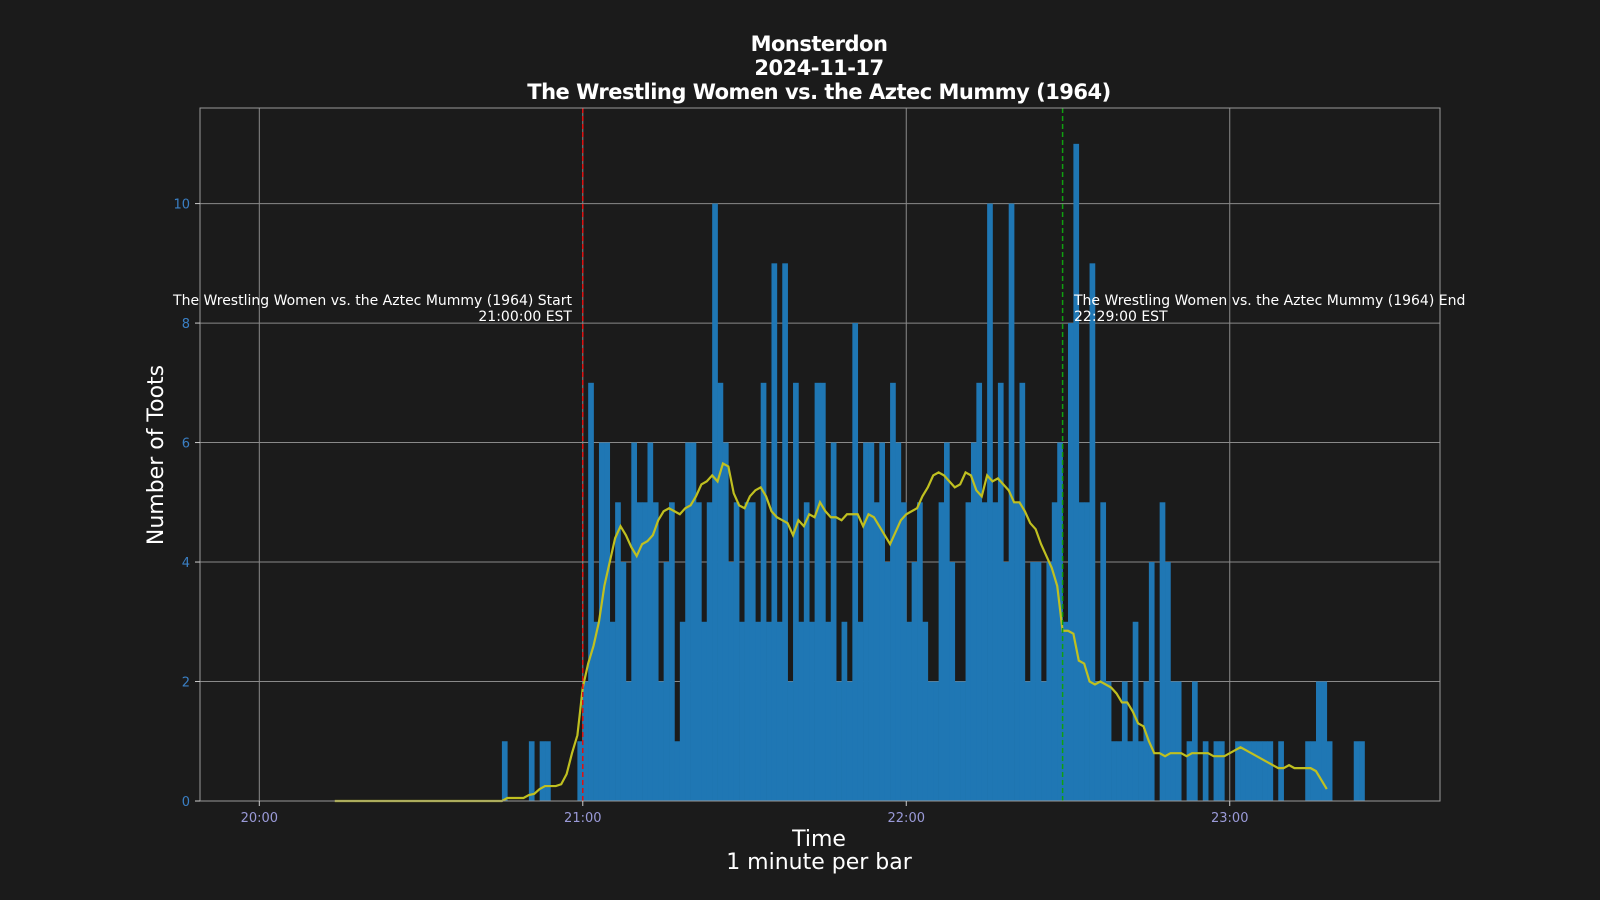  What do you see at coordinates (186, 802) in the screenshot?
I see `y-tick-label: 0` at bounding box center [186, 802].